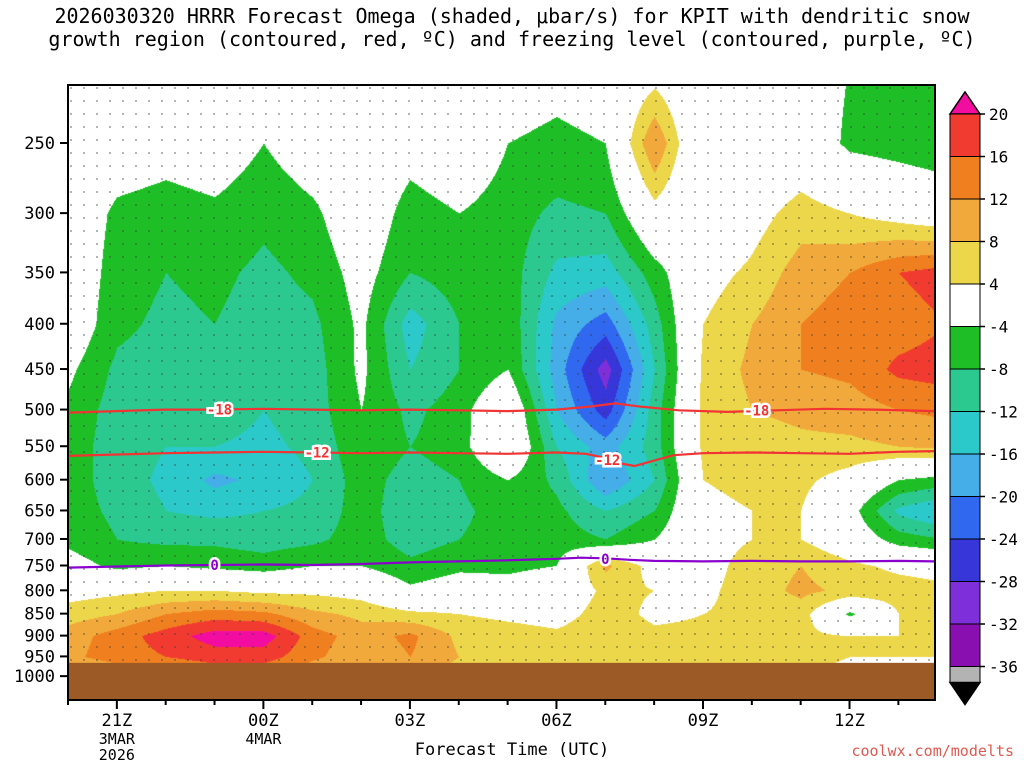 The height and width of the screenshot is (768, 1024). I want to click on colorbar-tick-label: -4, so click(998, 327).